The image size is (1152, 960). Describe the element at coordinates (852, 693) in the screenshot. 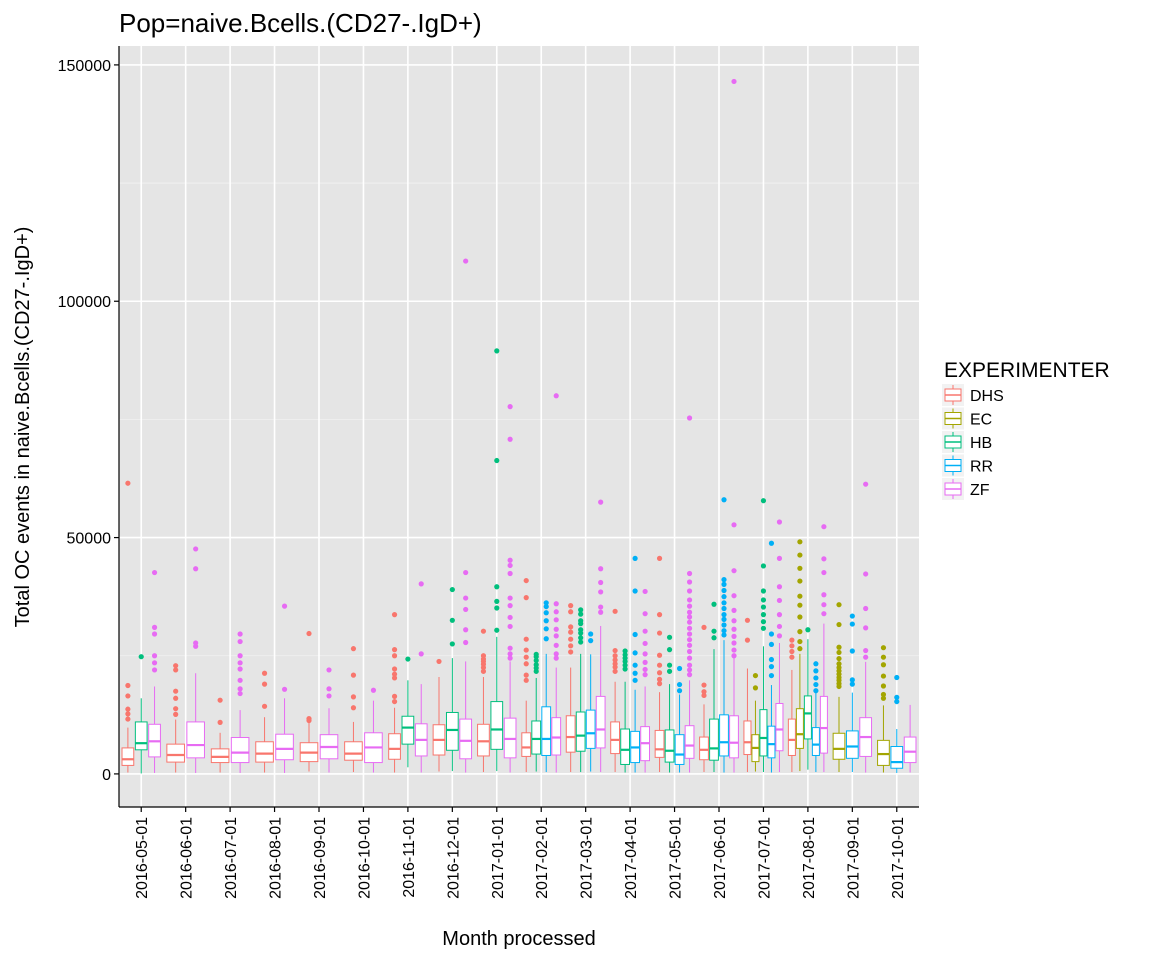

I see `box-2017-09-01-RR` at that location.